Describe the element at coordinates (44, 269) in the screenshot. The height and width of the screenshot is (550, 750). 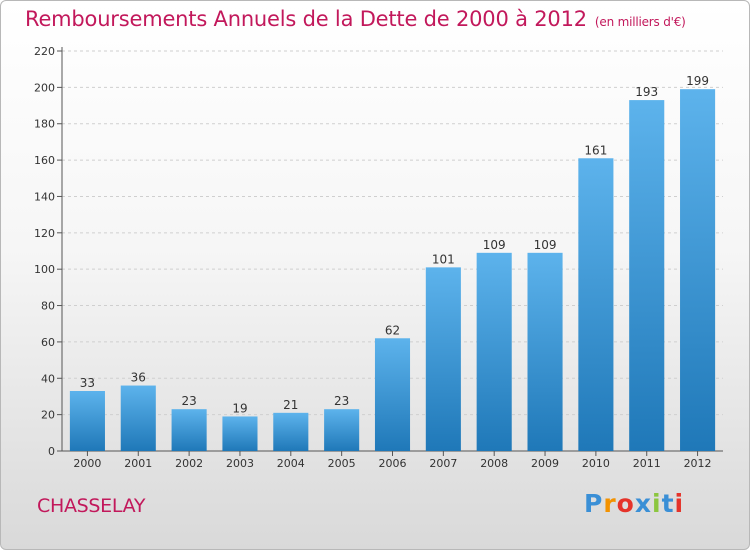
I see `y-tick-label: 100` at that location.